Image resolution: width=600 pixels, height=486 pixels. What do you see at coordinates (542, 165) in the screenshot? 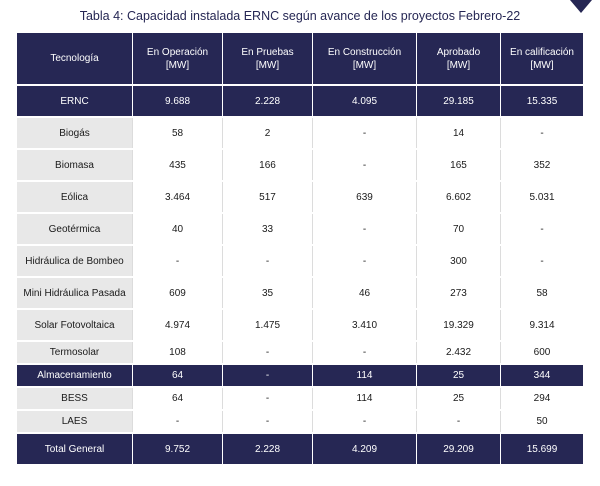
I see `cell-value: 352` at bounding box center [542, 165].